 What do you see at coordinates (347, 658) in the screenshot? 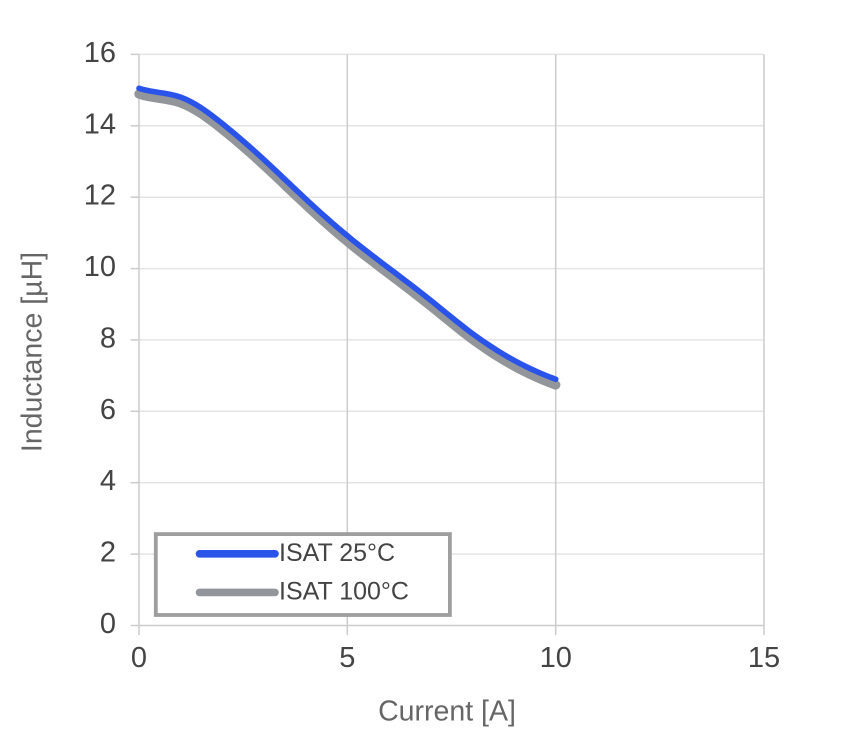
I see `svg-text: 5` at bounding box center [347, 658].